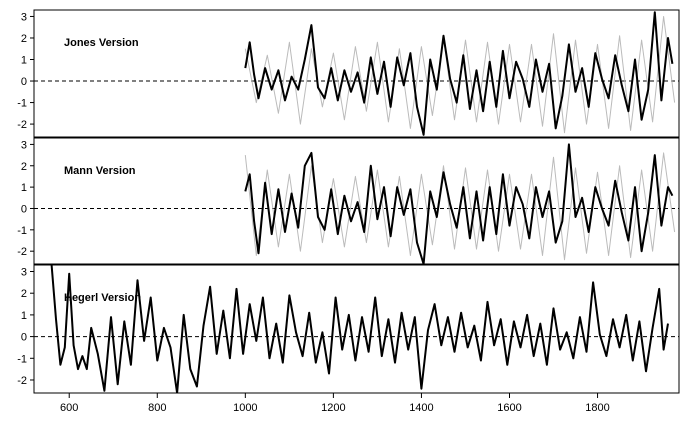 The width and height of the screenshot is (689, 429). I want to click on x-tick-label: 600, so click(69, 408).